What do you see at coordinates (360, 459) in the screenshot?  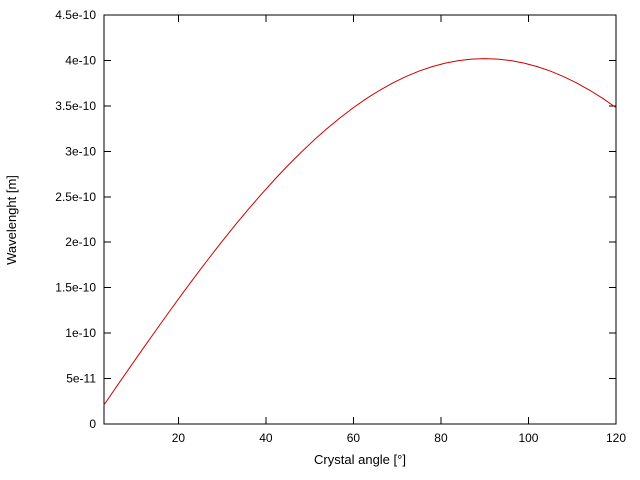 I see `x-axis-label: Crystal angle [°]` at bounding box center [360, 459].